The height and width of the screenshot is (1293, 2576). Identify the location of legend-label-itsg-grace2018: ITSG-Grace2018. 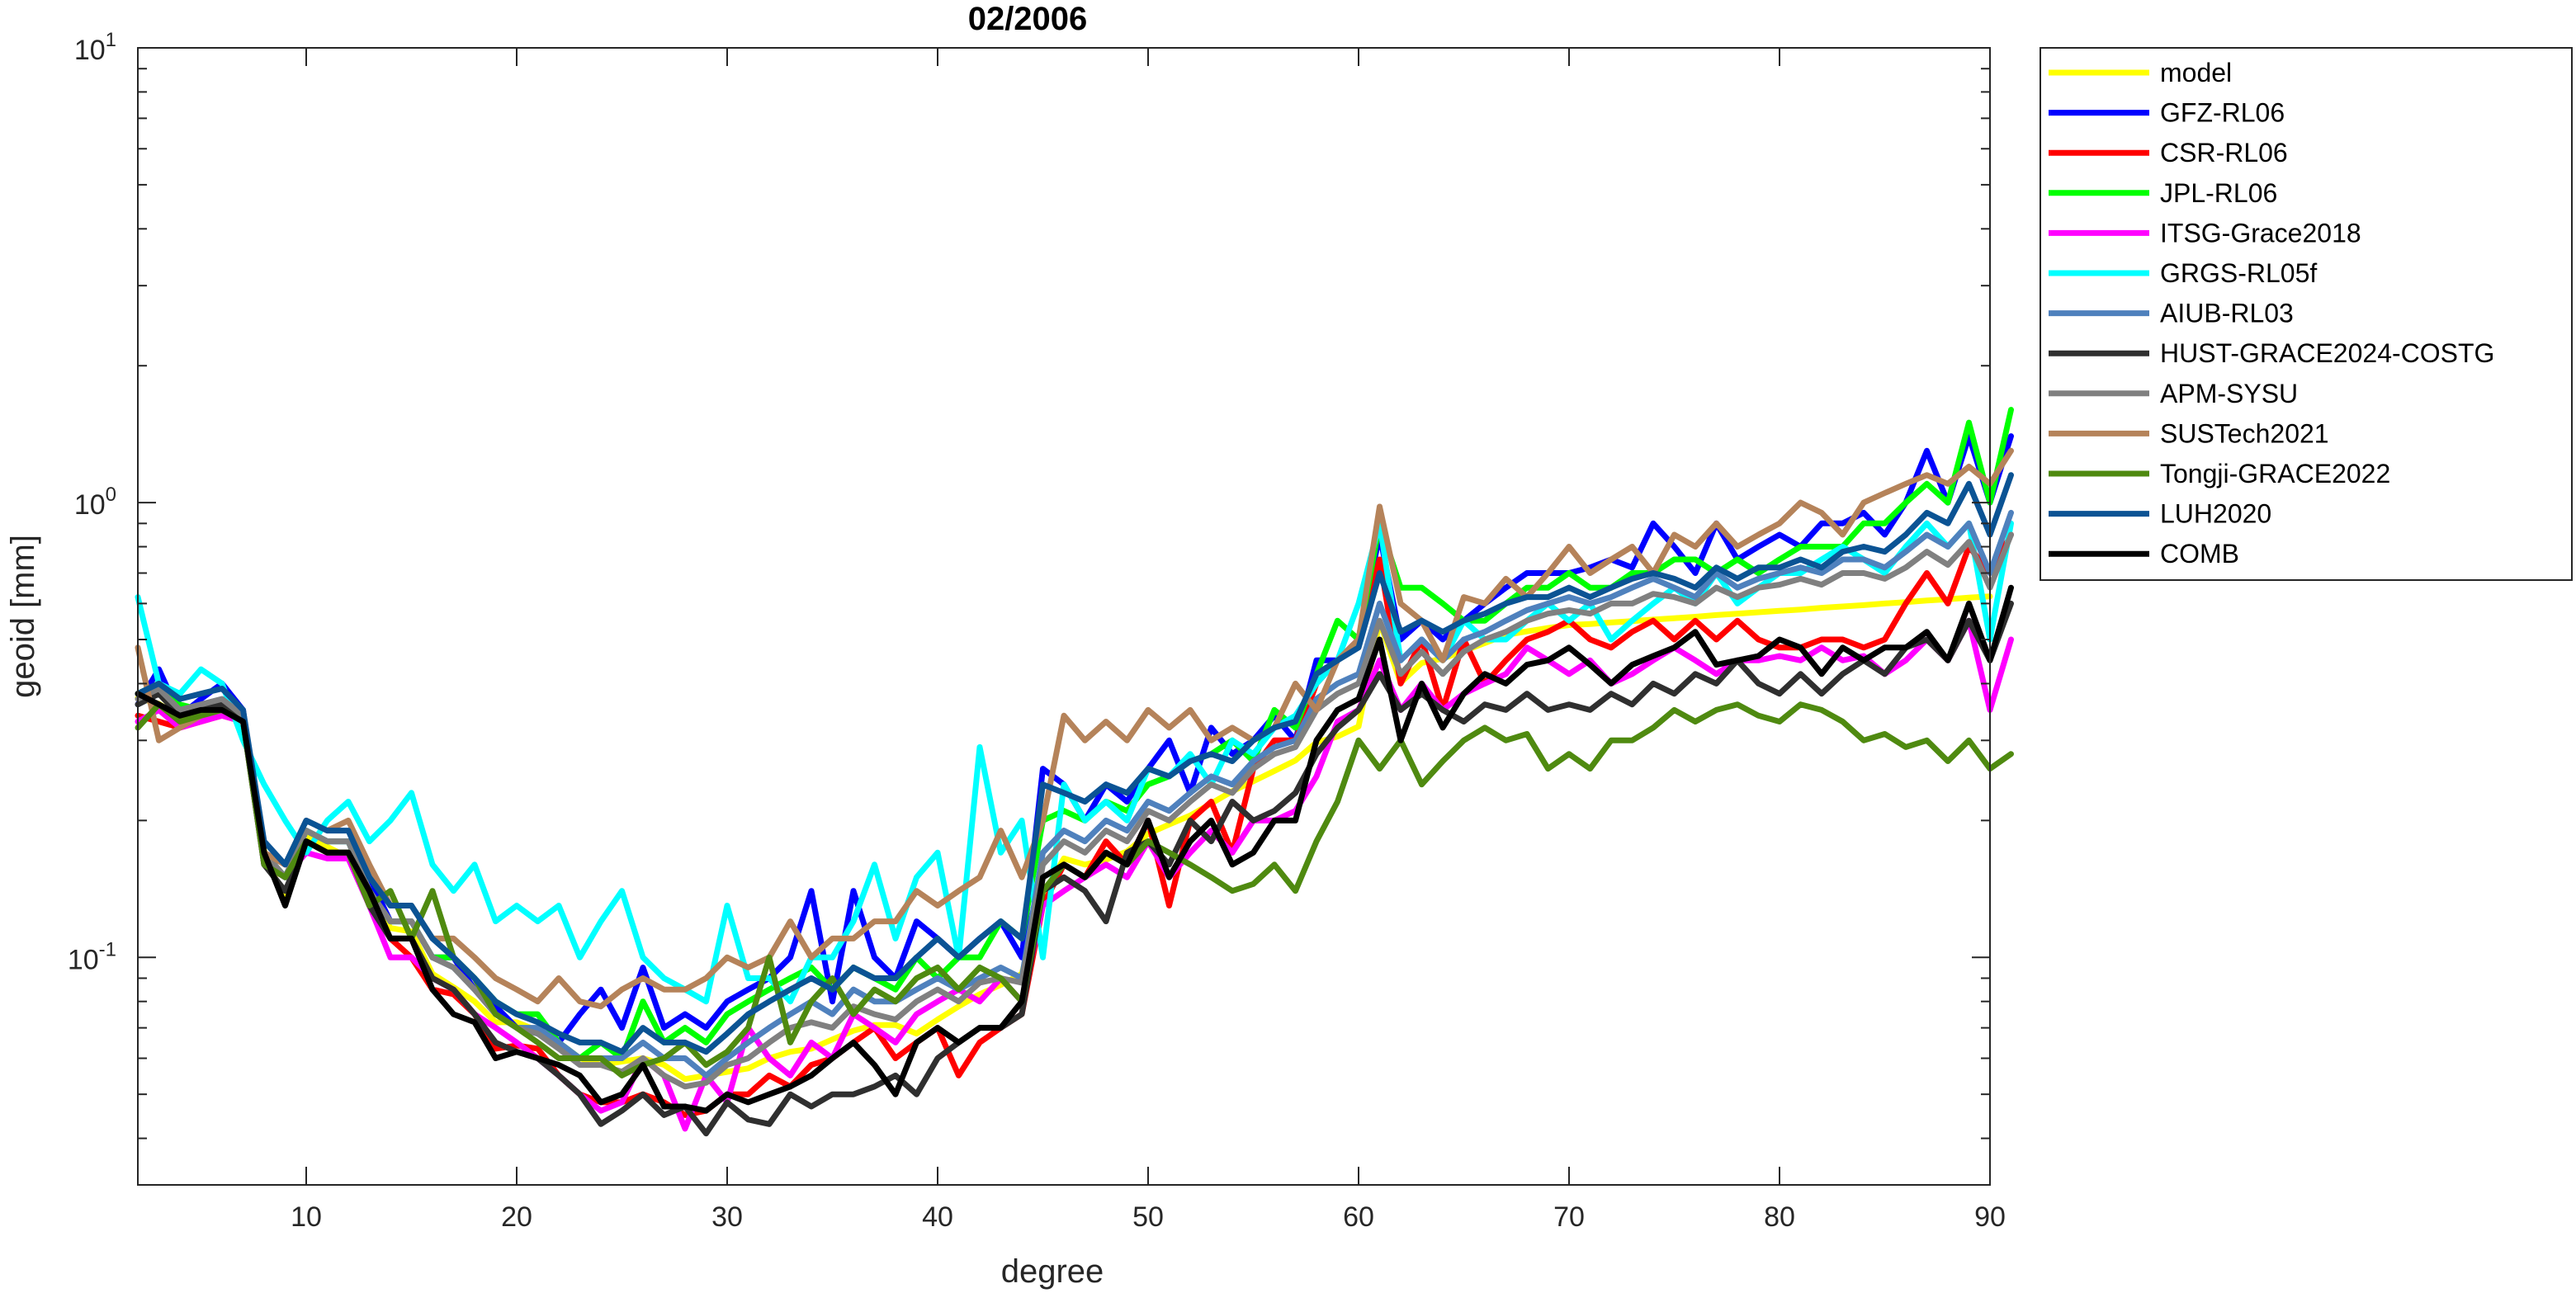
(2260, 233).